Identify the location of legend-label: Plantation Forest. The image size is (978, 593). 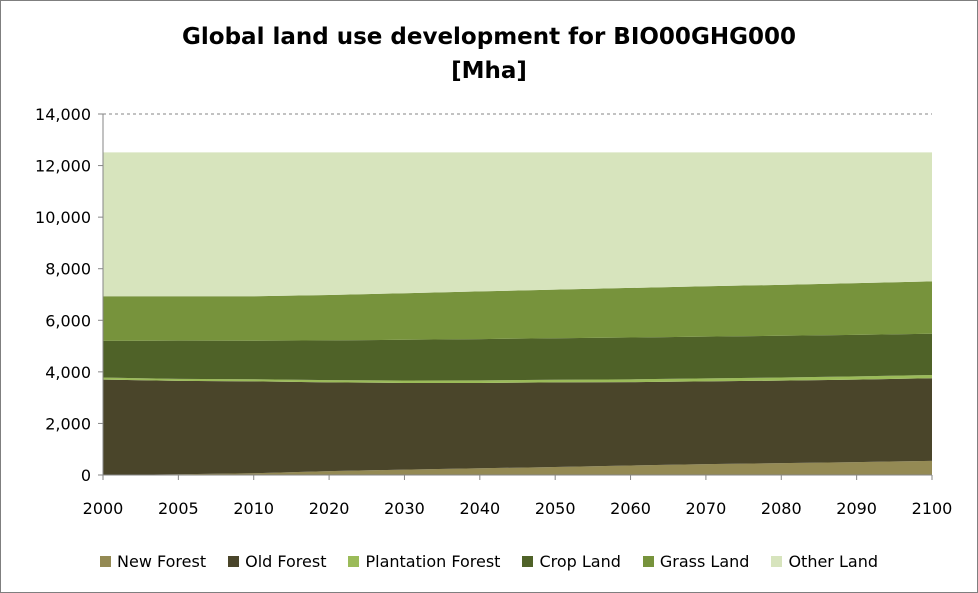
(433, 561).